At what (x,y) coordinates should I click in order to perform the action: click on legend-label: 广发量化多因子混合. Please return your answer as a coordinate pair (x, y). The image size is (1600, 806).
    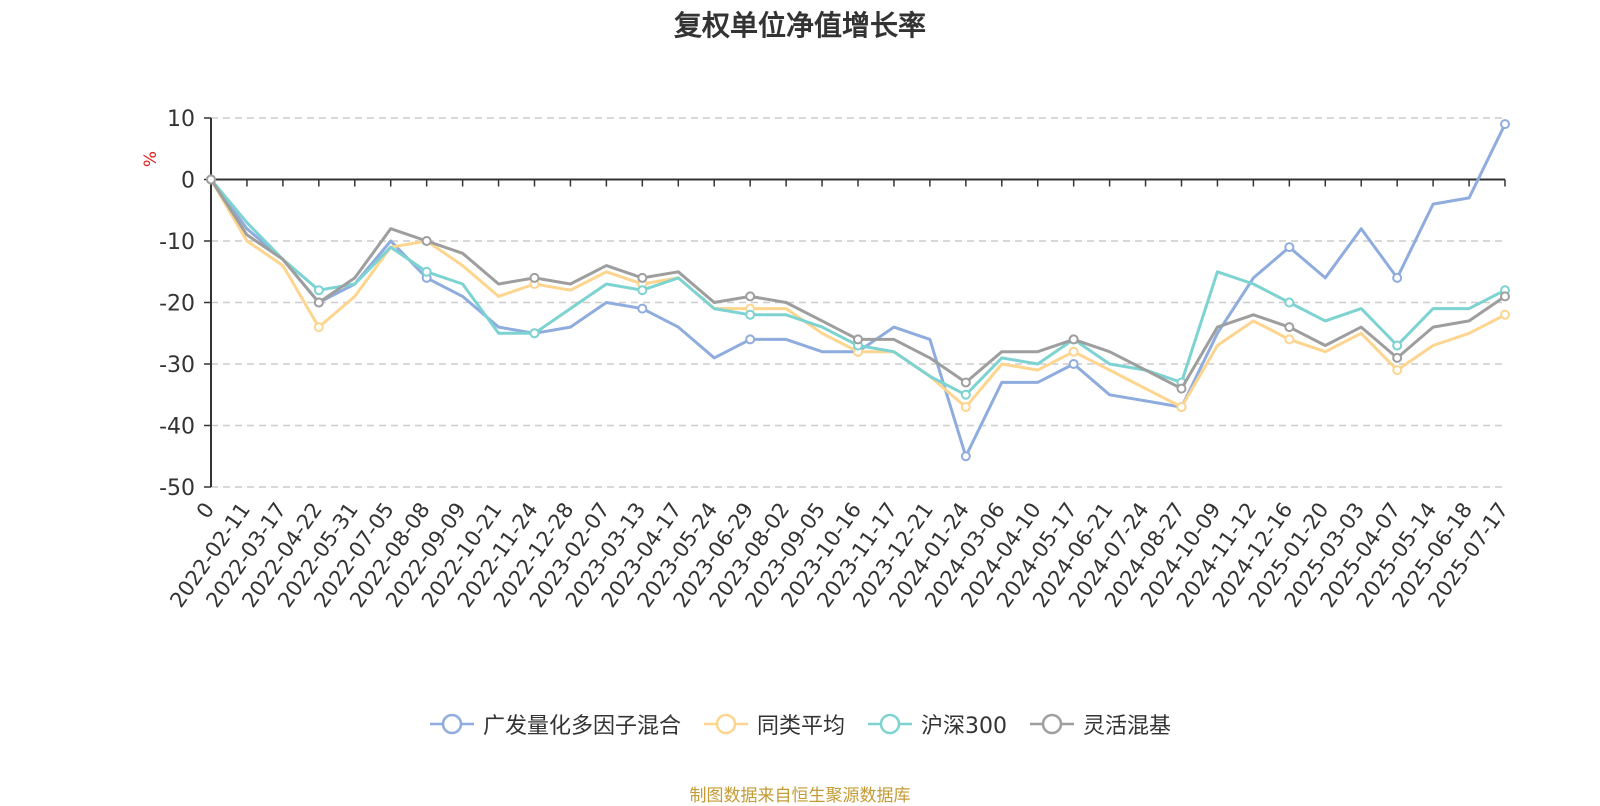
    Looking at the image, I should click on (581, 726).